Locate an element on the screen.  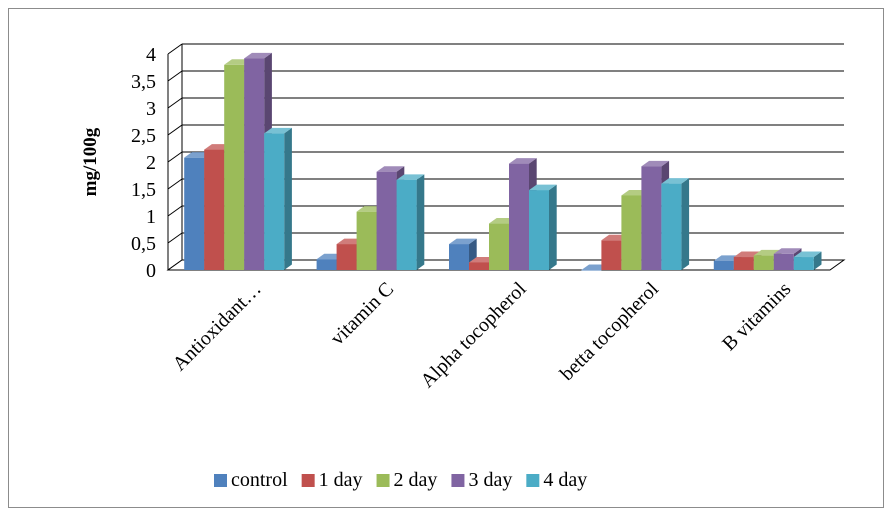
y-tick-label: 1,5 is located at coordinates (143, 190).